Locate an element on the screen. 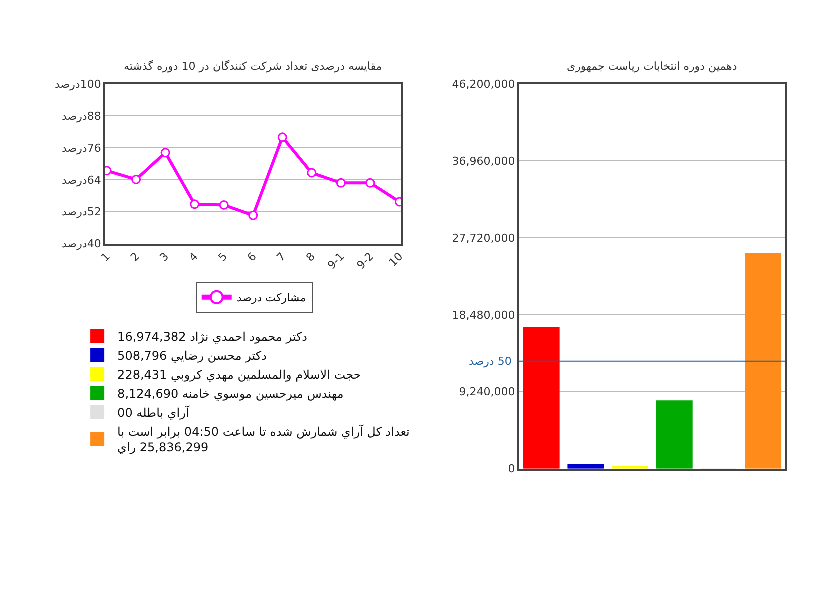 The image size is (823, 602). y-tick-label: 18,480,000 is located at coordinates (484, 315).